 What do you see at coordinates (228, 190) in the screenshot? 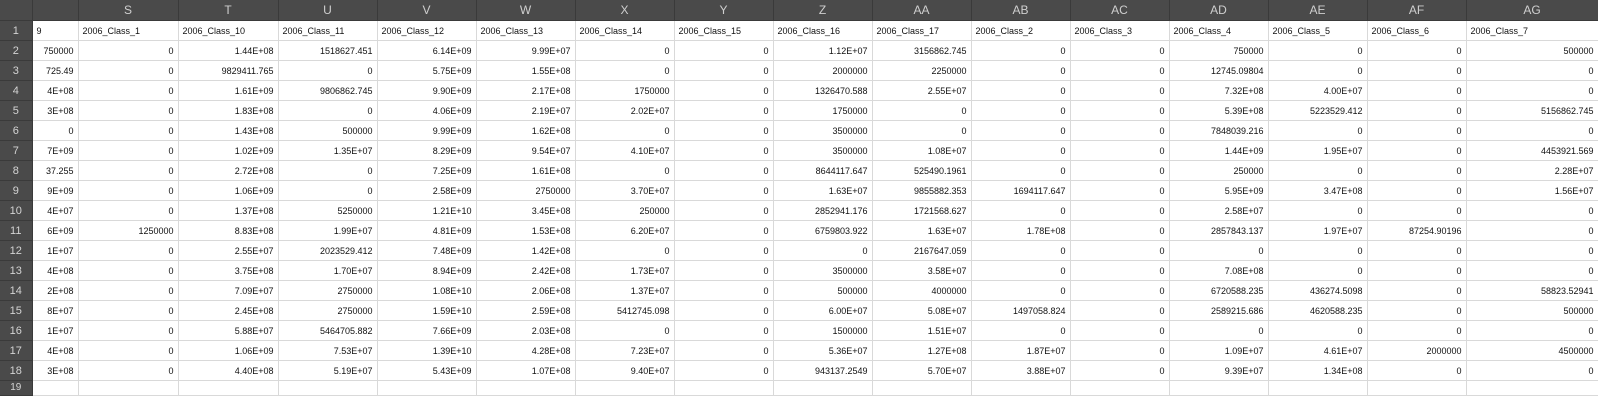
I see `data-cell: 1.06E+09` at bounding box center [228, 190].